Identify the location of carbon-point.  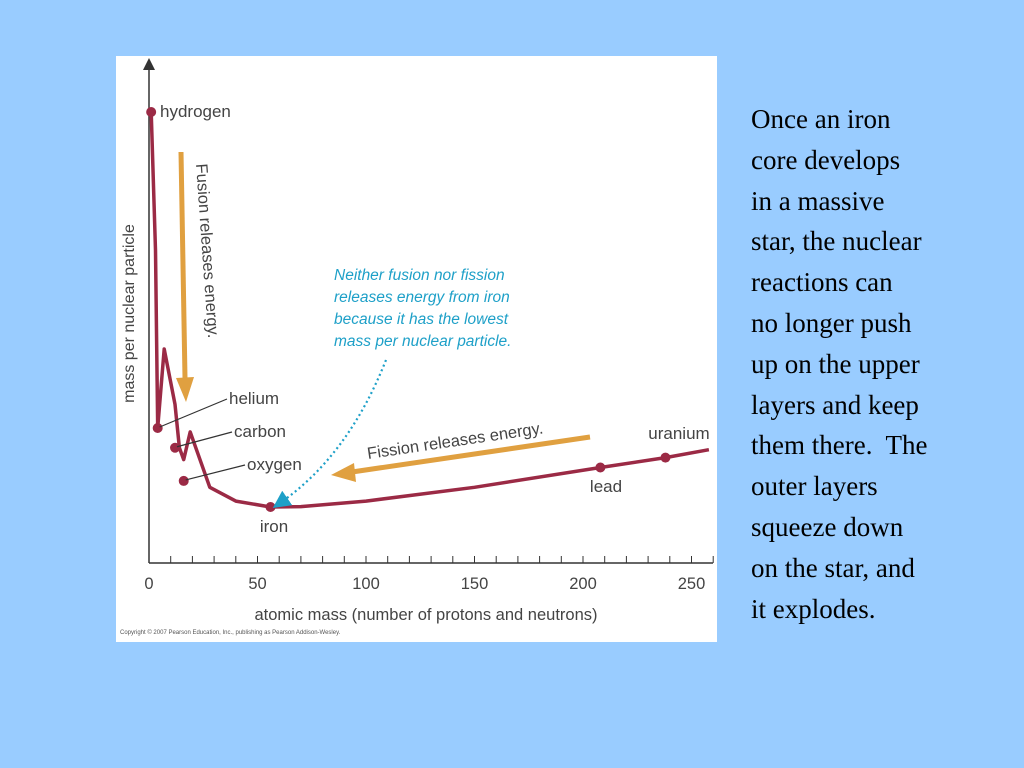
(175, 447).